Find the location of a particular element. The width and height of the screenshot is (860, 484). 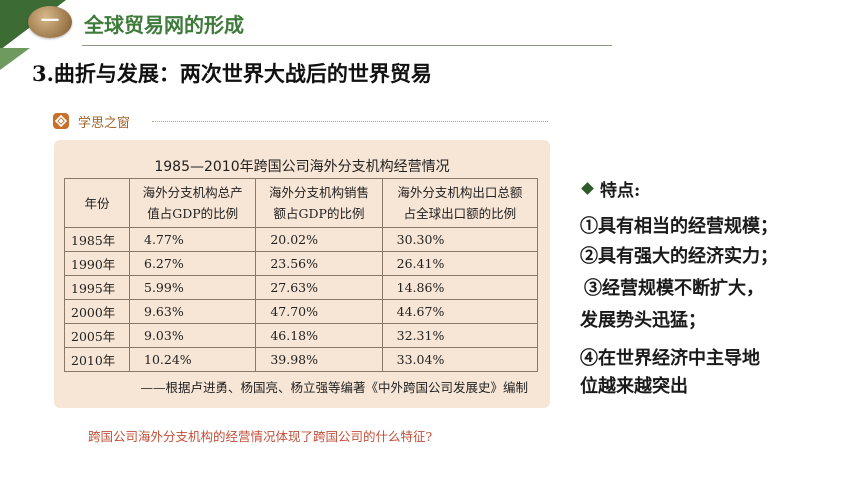

cell-year: 1985年 is located at coordinates (97, 239).